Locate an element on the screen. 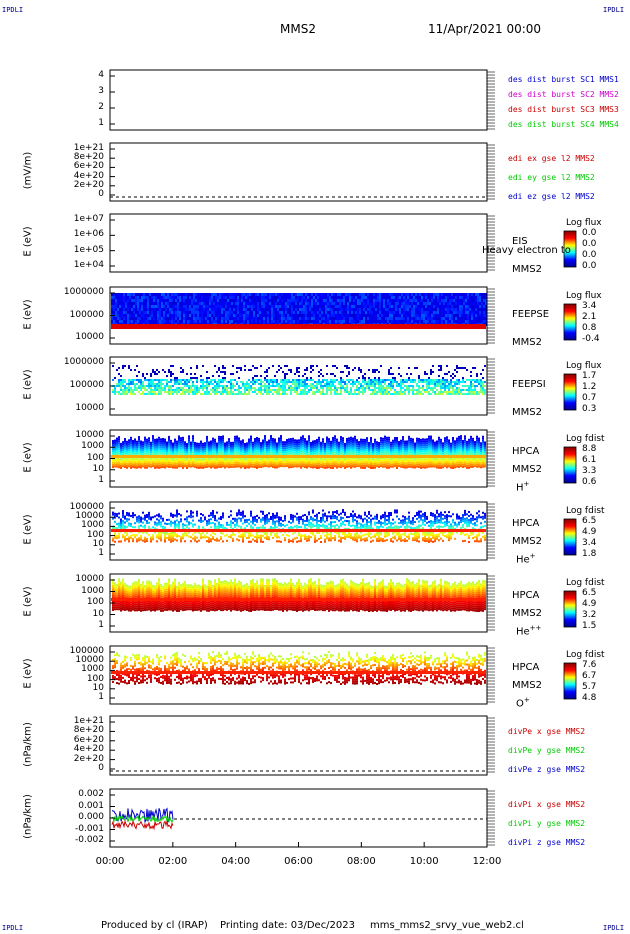  panel-frame is located at coordinates (298, 172).